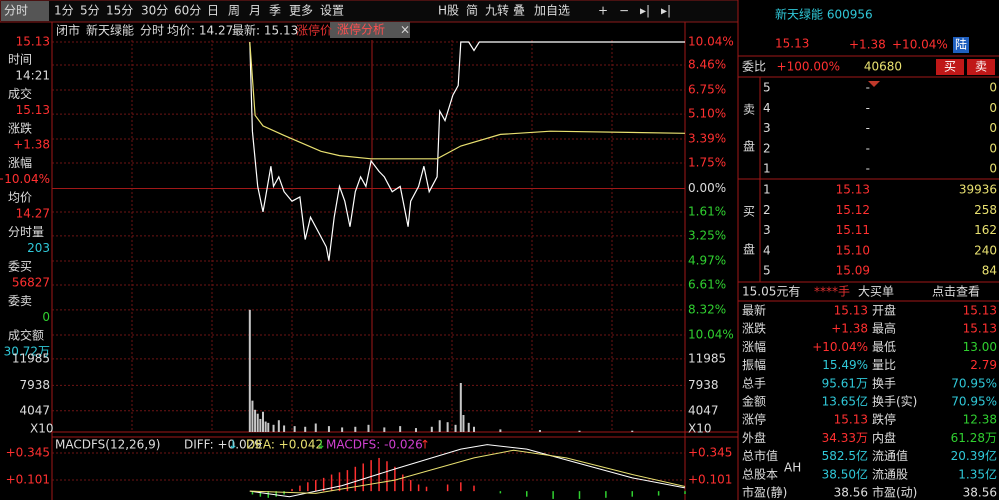  I want to click on level-index: 5, so click(767, 88).